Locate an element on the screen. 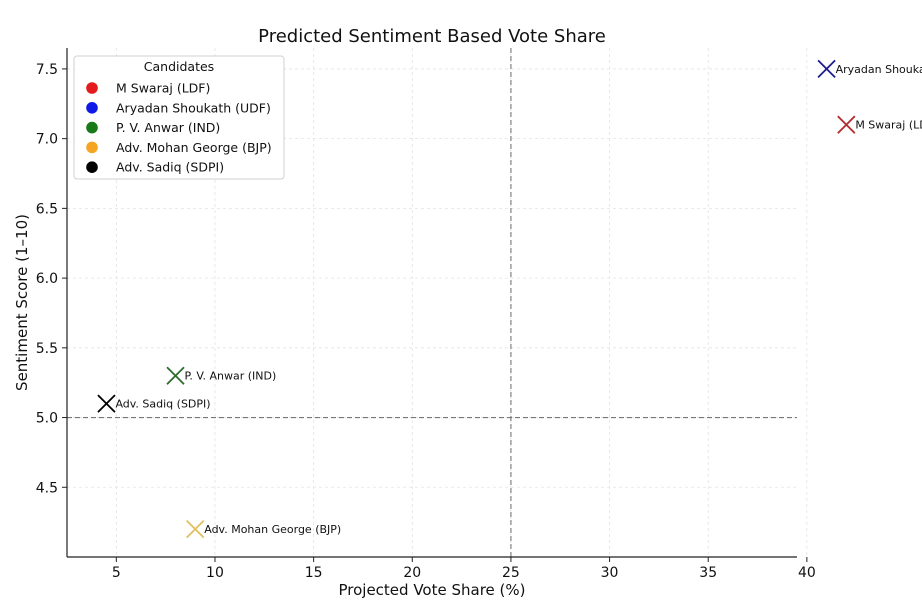 The width and height of the screenshot is (922, 609). x-tick-label: 30 is located at coordinates (610, 573).